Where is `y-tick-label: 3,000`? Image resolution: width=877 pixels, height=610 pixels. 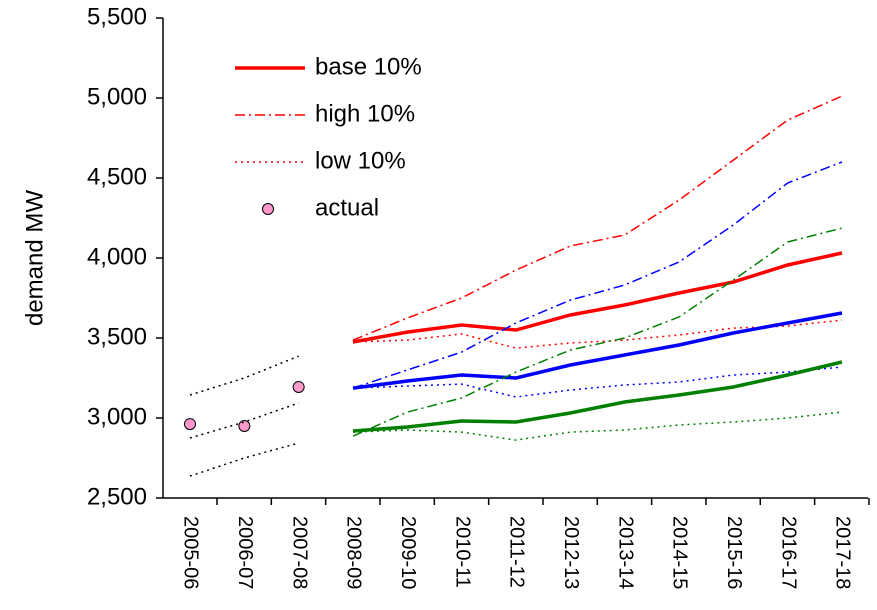 y-tick-label: 3,000 is located at coordinates (117, 416).